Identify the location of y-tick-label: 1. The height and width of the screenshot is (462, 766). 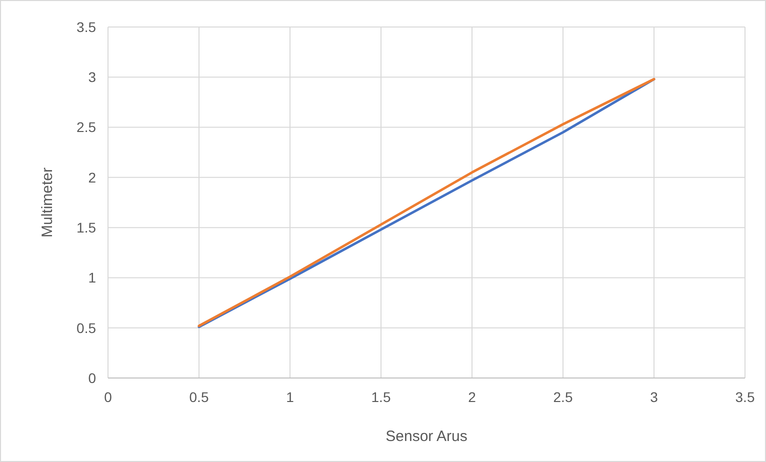
(92, 278).